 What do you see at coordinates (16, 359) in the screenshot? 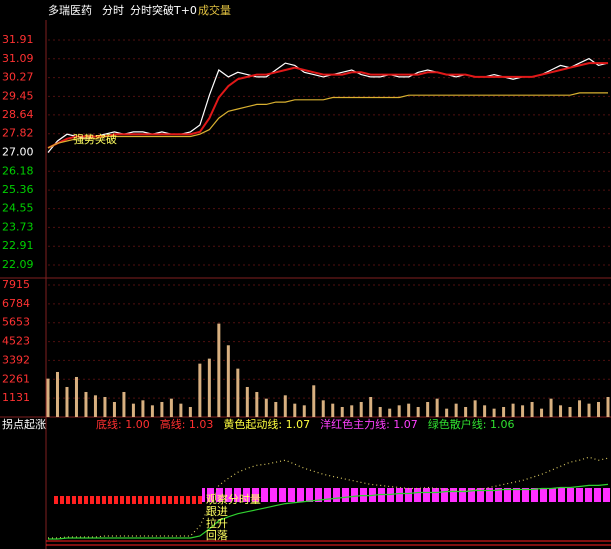
I see `y-tick-label: 3392` at bounding box center [16, 359].